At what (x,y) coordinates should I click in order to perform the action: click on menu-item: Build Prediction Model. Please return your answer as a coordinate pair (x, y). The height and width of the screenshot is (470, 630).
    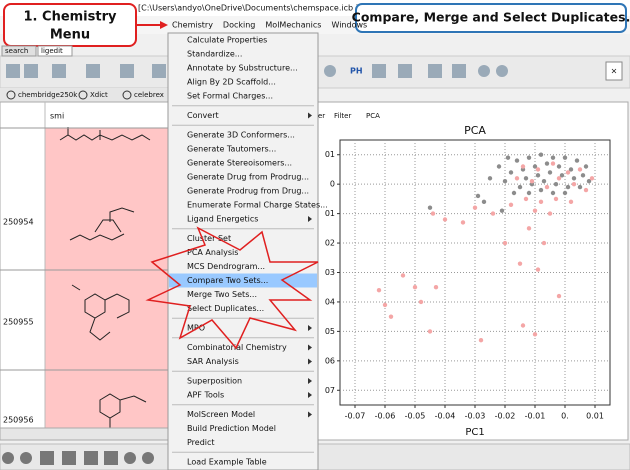
    Looking at the image, I should click on (231, 428).